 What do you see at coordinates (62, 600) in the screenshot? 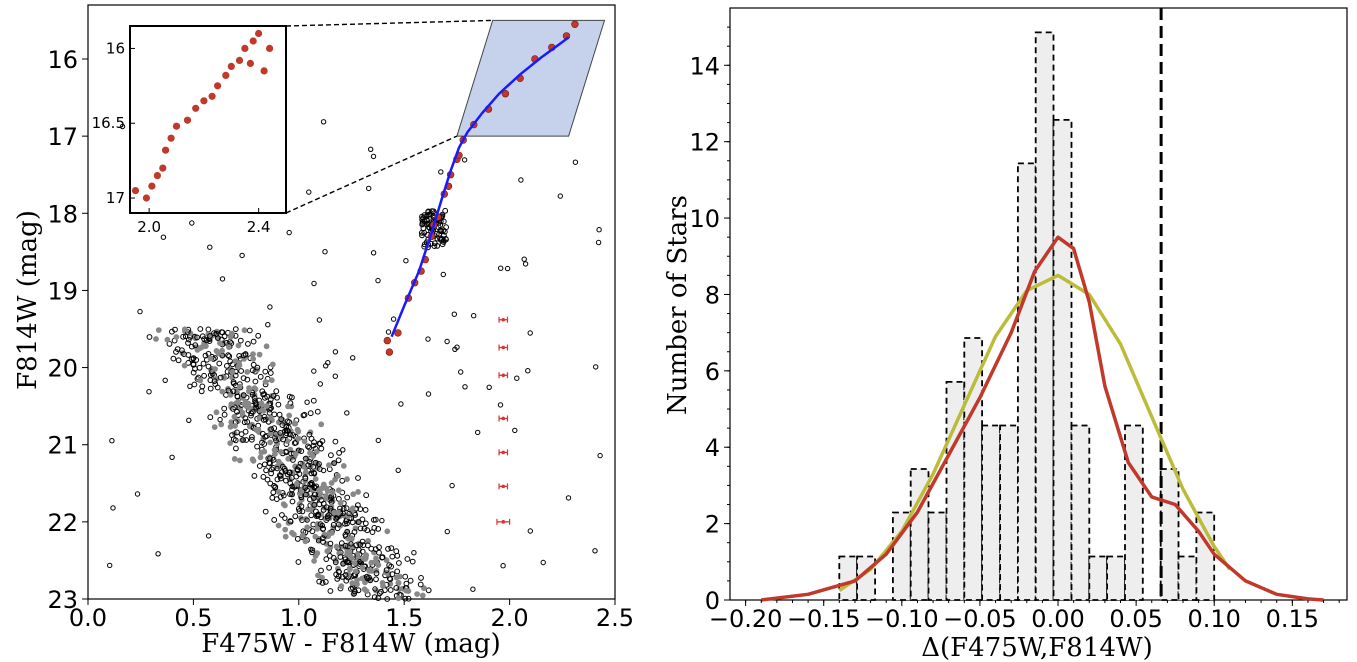
I see `cmd-y-tick-label: 23` at bounding box center [62, 600].